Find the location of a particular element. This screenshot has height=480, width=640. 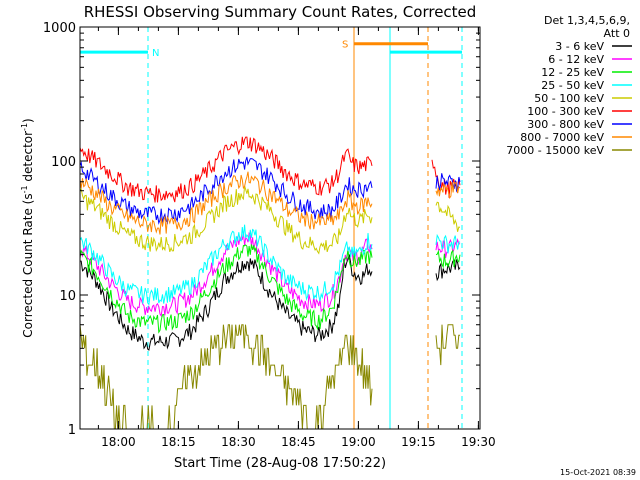

y-axis-label-sup1: -1 is located at coordinates (24, 189).